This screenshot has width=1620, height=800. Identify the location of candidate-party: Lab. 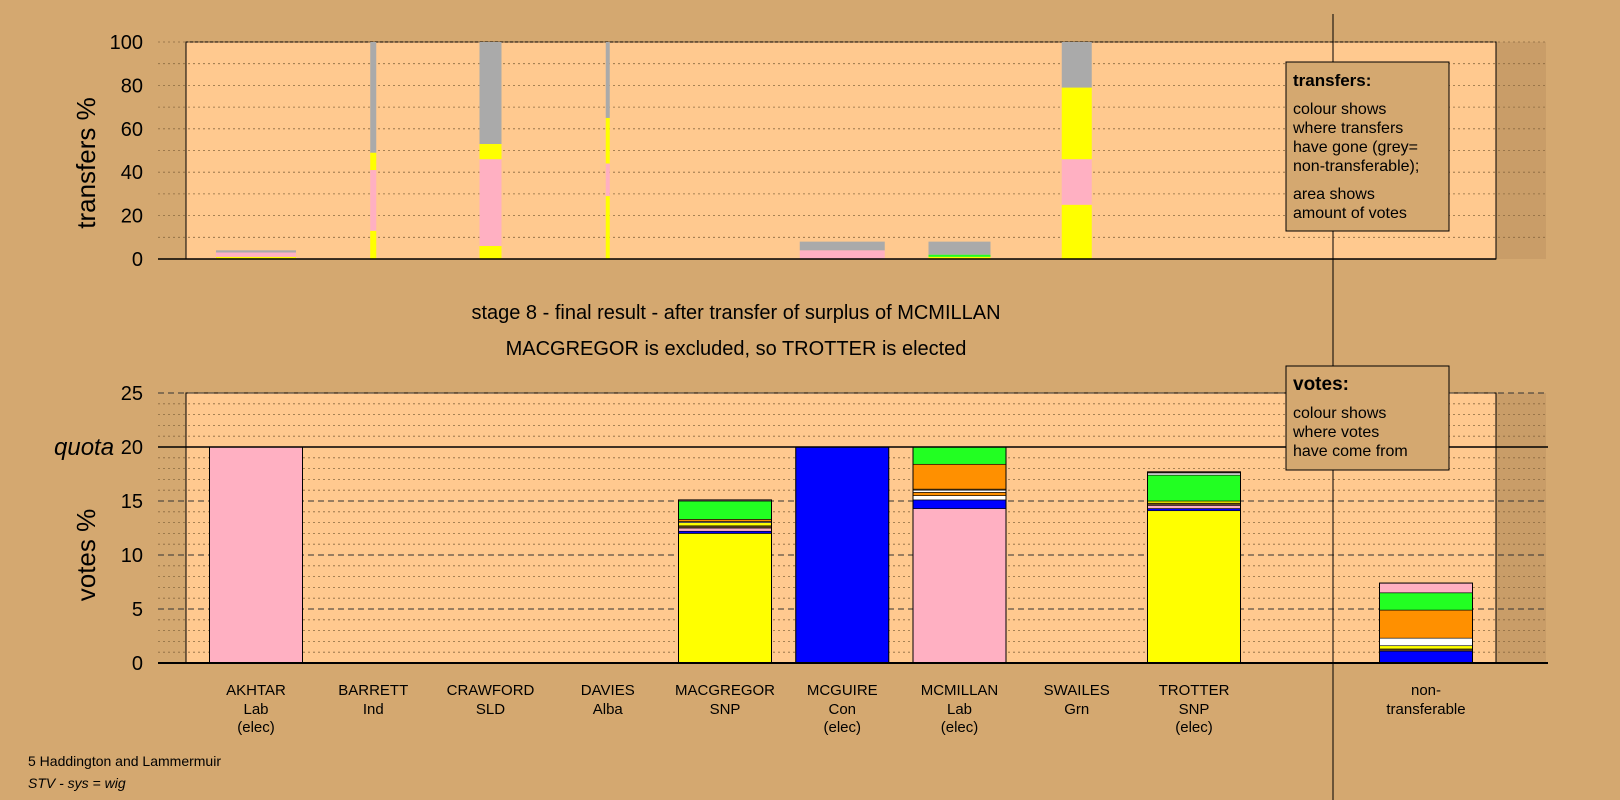
(959, 709).